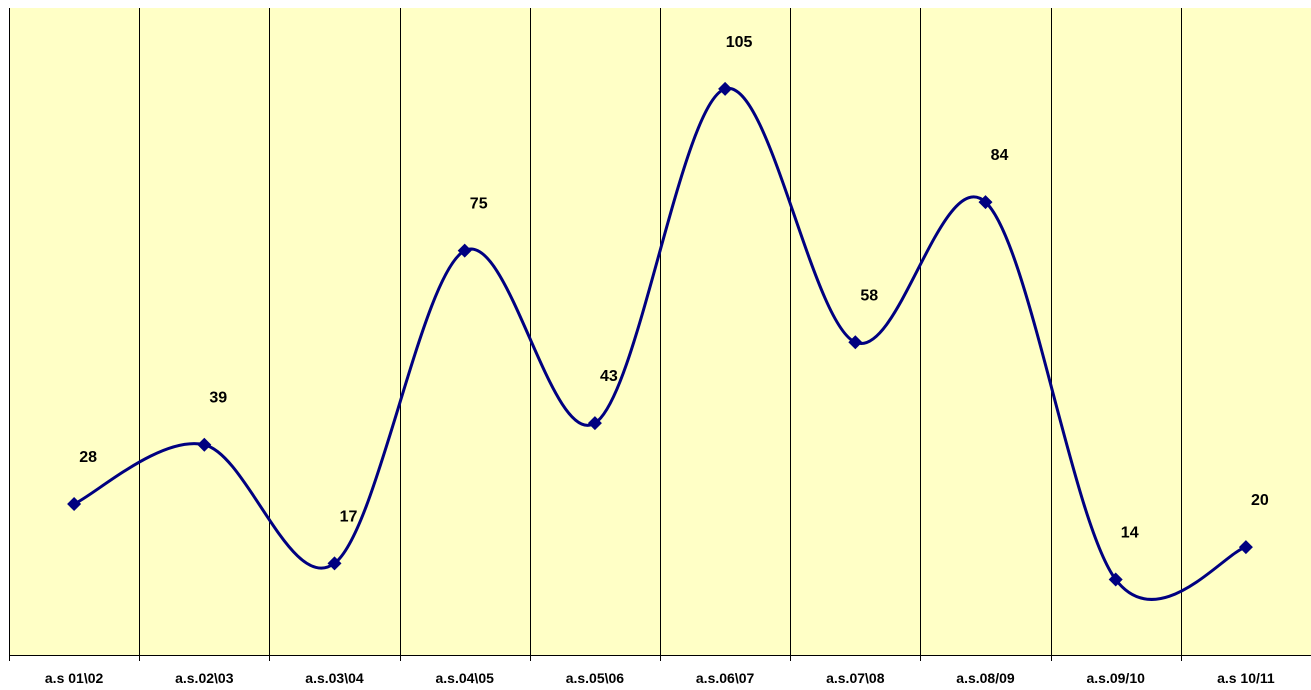 This screenshot has width=1311, height=690. What do you see at coordinates (725, 678) in the screenshot?
I see `x-tick-label: a.s.06\07` at bounding box center [725, 678].